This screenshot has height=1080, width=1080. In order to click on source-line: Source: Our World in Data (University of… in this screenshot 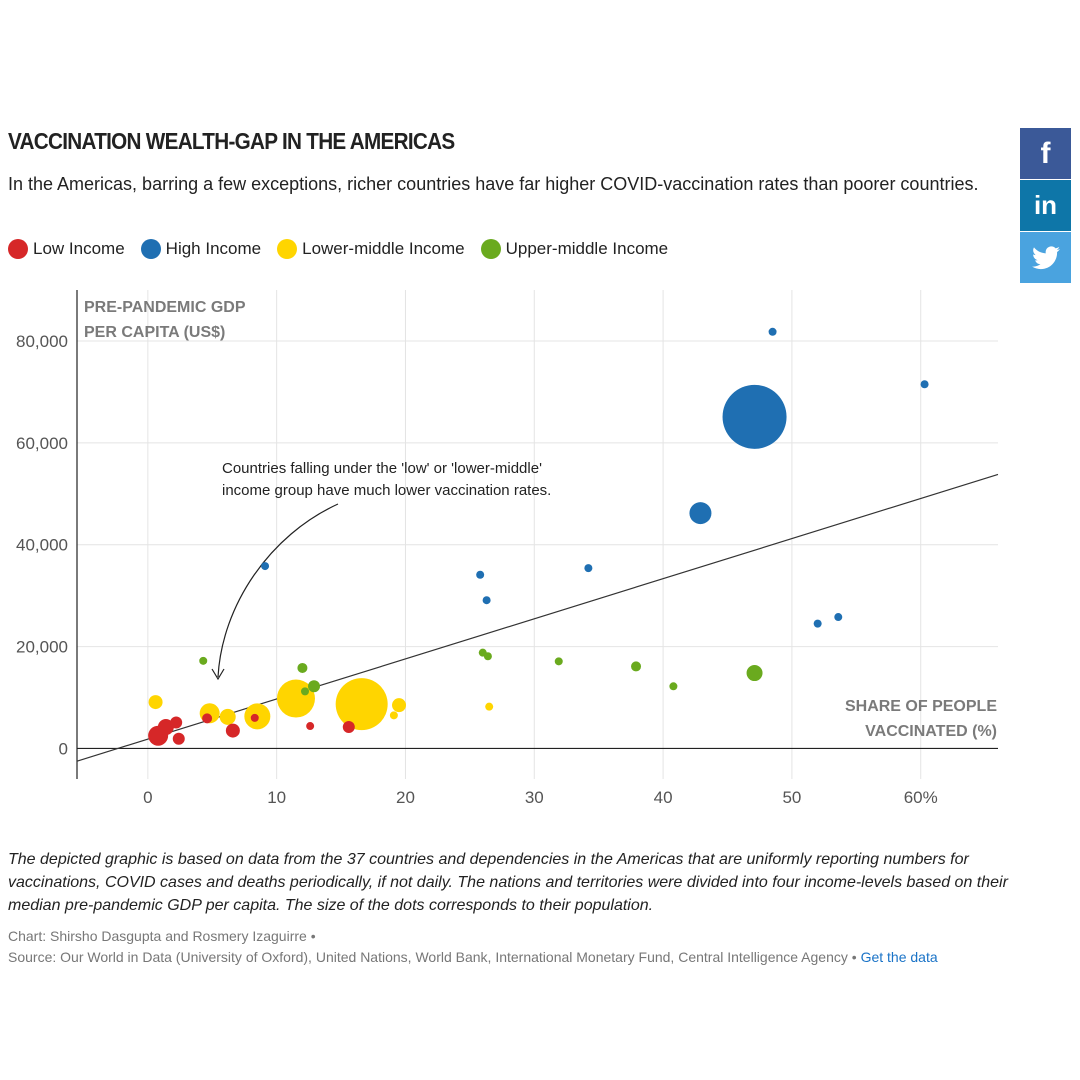, I will do `click(473, 957)`.